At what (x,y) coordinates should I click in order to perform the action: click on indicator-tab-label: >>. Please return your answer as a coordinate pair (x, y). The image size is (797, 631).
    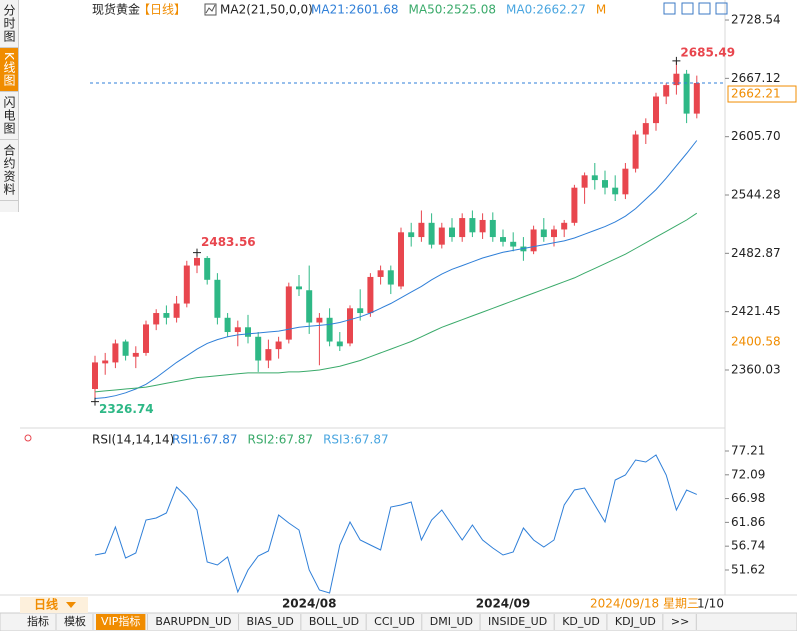
    Looking at the image, I should click on (680, 621).